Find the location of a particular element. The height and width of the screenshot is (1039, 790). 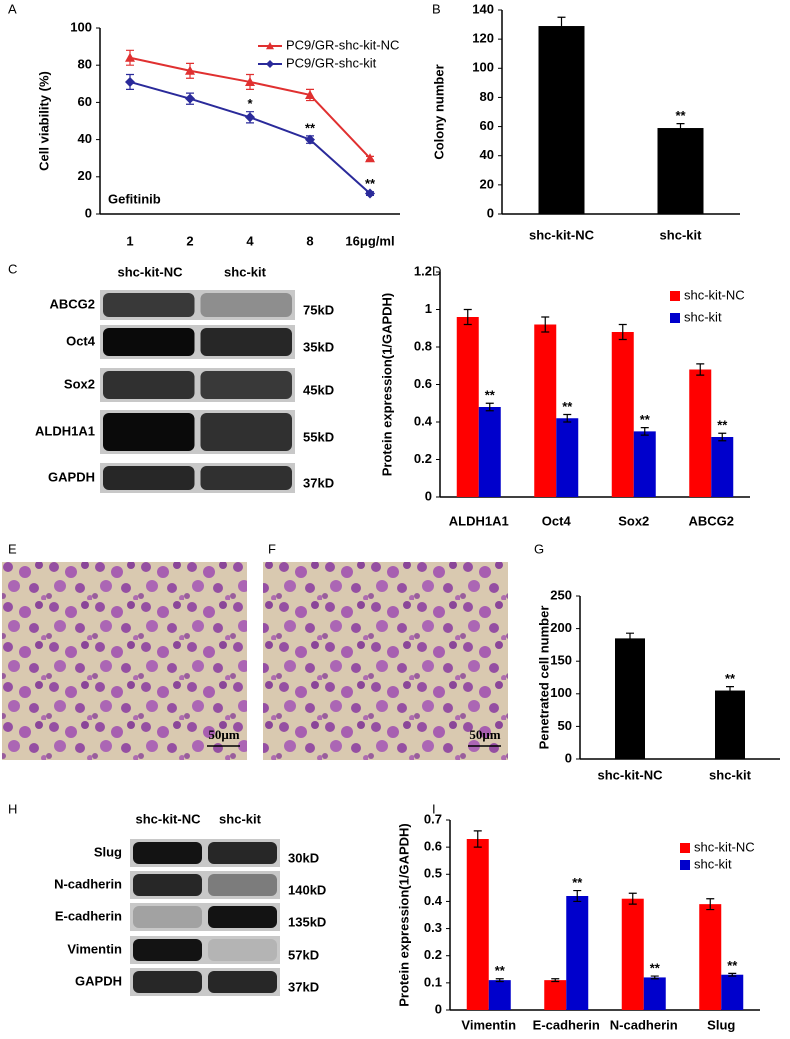

protein-label: N-cadherin is located at coordinates (88, 883).